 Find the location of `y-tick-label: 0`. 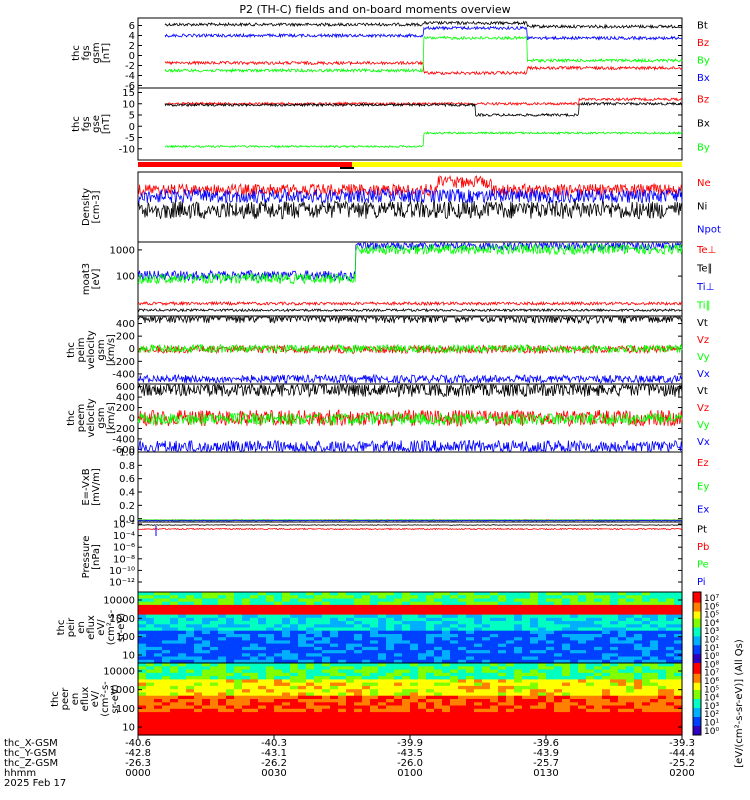

y-tick-label: 0 is located at coordinates (132, 419).